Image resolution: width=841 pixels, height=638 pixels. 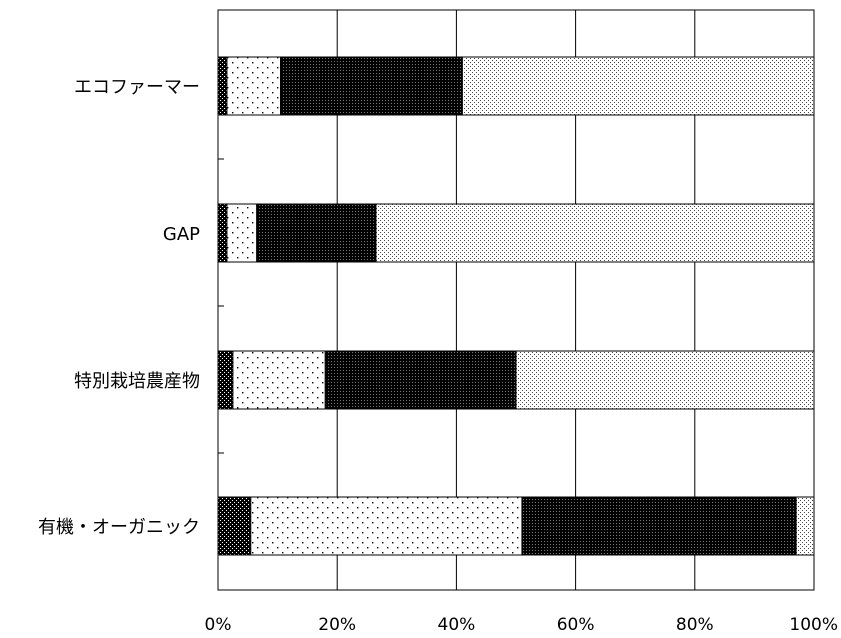 I want to click on x-tick-label: 20%, so click(x=337, y=625).